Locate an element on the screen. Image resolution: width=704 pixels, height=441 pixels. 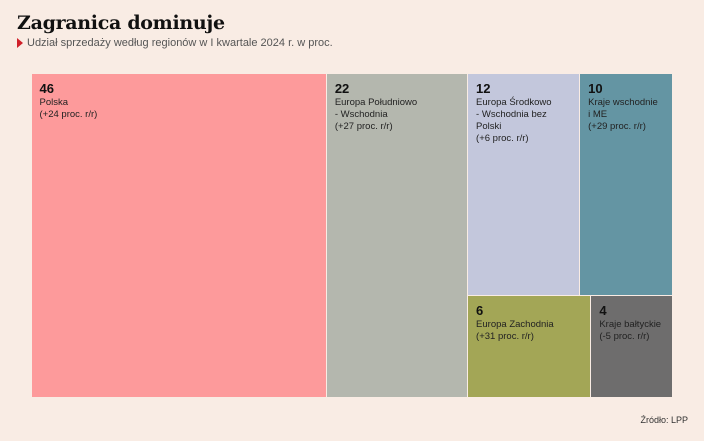
cell-value: 46 is located at coordinates (46, 88).